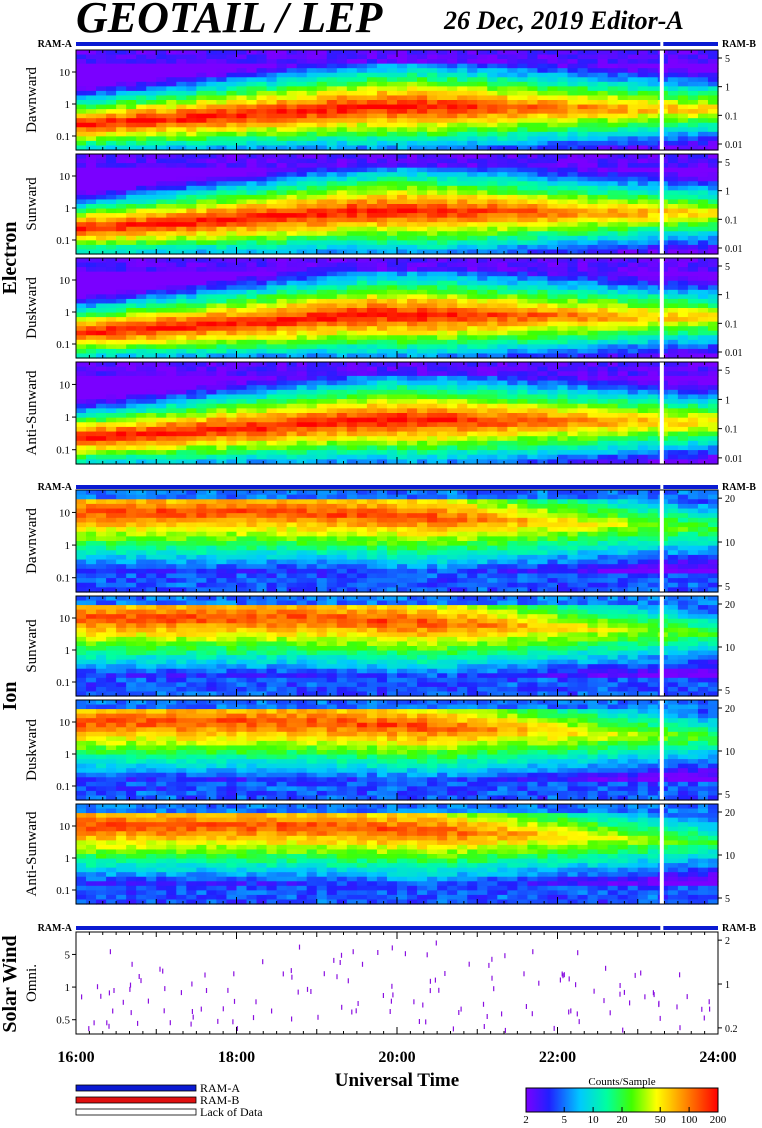 This screenshot has height=1128, width=762. Describe the element at coordinates (397, 983) in the screenshot. I see `panel-frame` at that location.